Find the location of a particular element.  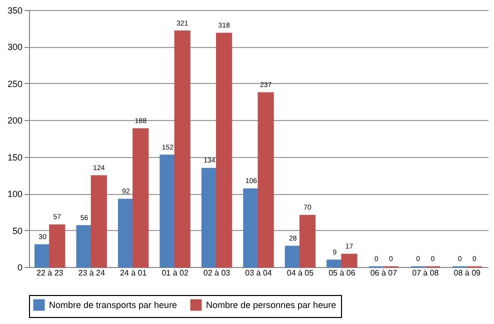

x-tick-label: 08 à 09 is located at coordinates (468, 273).